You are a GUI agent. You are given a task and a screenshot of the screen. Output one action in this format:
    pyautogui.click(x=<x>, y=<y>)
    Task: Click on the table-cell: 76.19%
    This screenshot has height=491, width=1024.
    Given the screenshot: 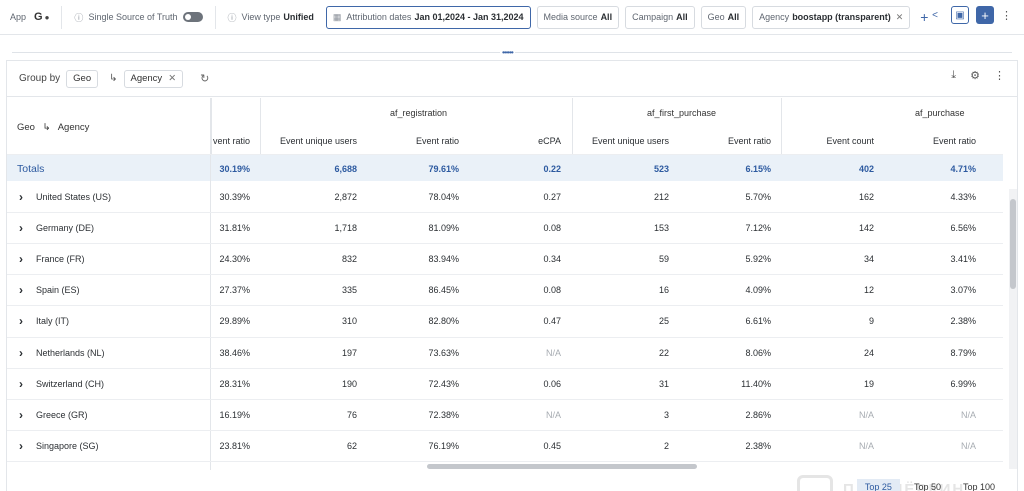 What is the action you would take?
    pyautogui.click(x=443, y=445)
    